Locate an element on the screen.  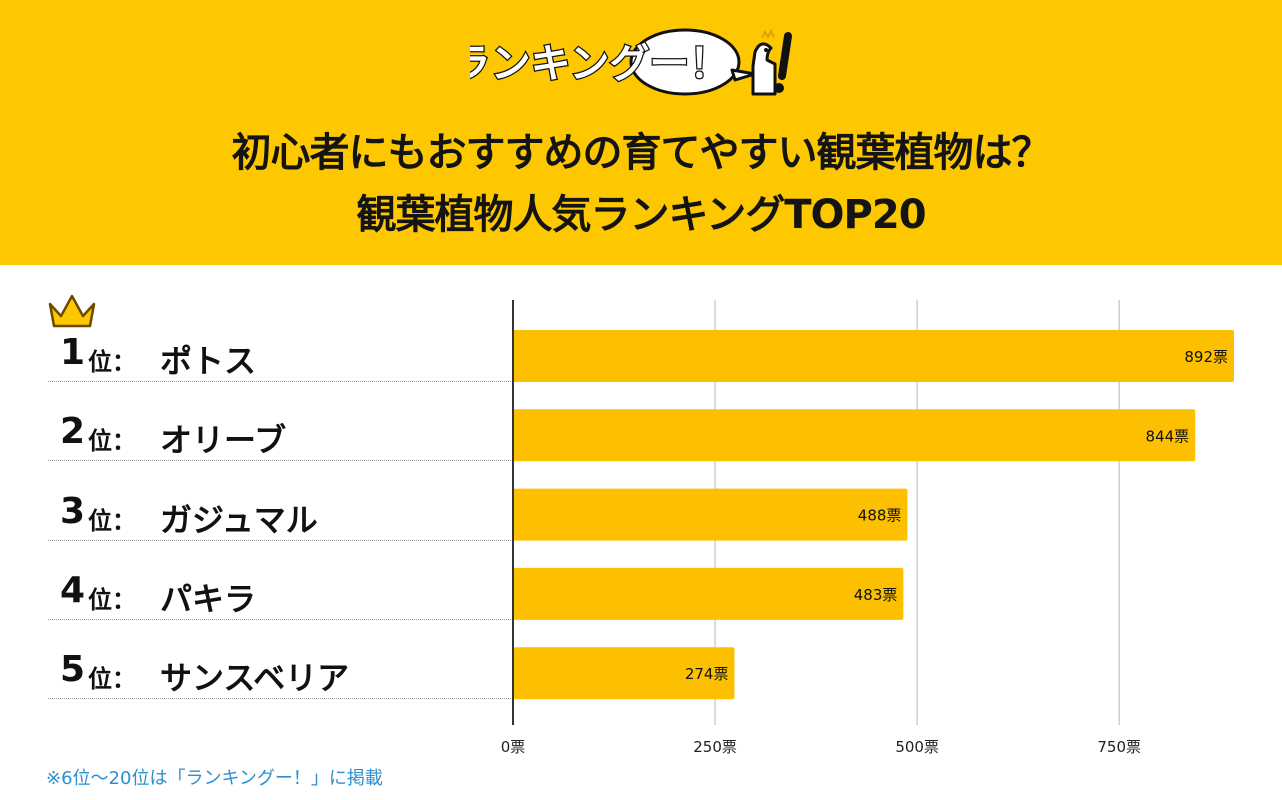
footnote: ※6位〜20位は「ランキングー！」に掲載 is located at coordinates (214, 778).